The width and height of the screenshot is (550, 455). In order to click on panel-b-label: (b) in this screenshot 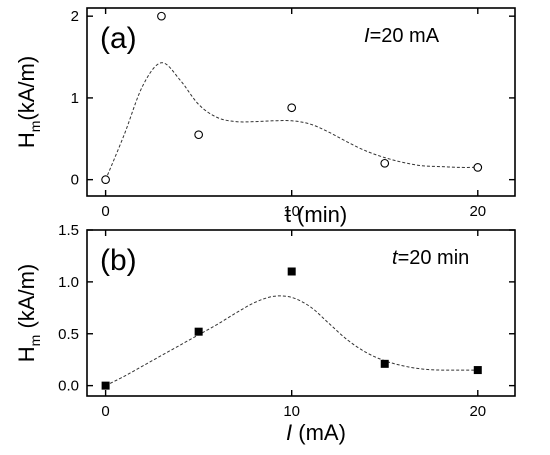, I will do `click(118, 260)`.